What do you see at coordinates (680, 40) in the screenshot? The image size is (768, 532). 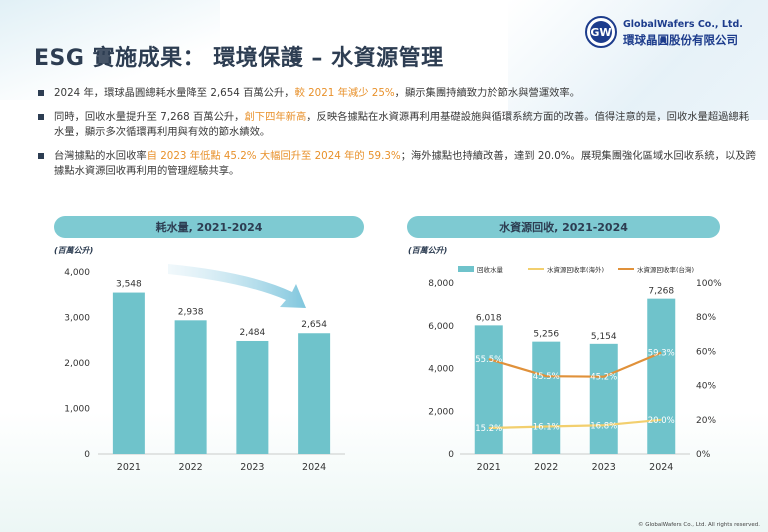 I see `logo-name-zh: 環球晶圓股份有限公司` at bounding box center [680, 40].